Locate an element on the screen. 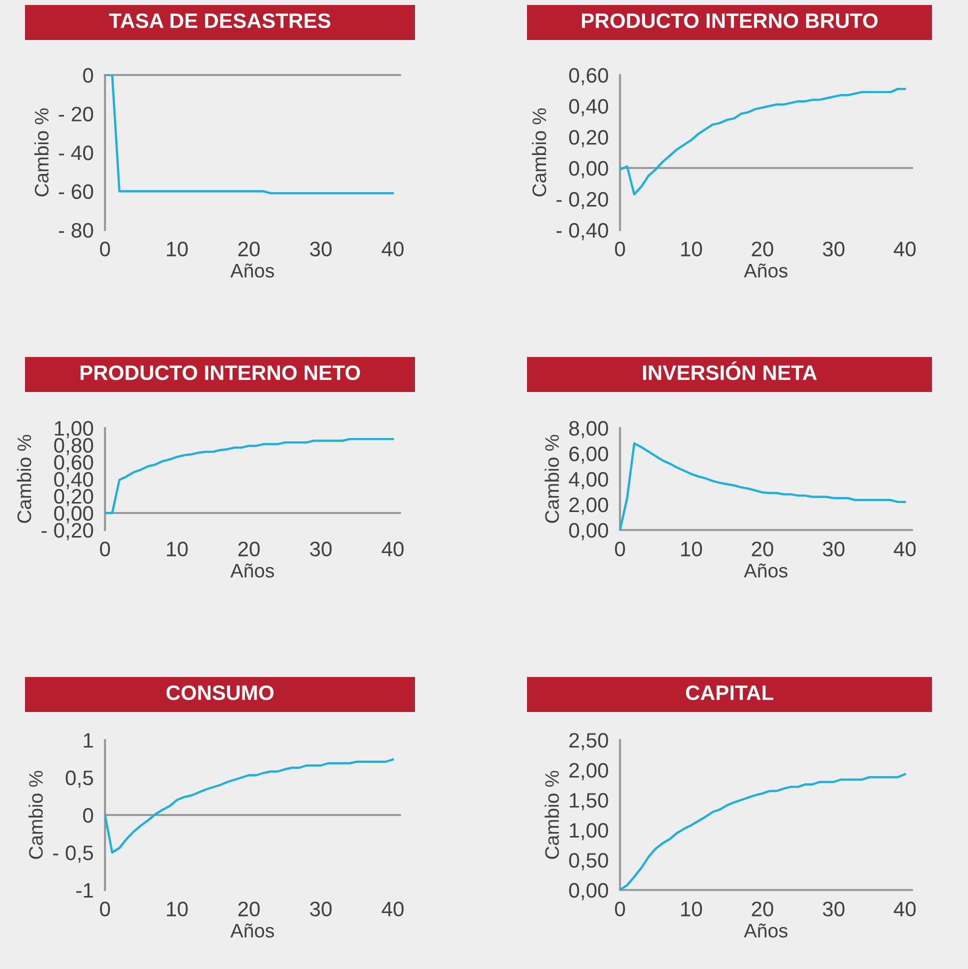 The width and height of the screenshot is (968, 969). y-tick-label: 2,50 is located at coordinates (588, 741).